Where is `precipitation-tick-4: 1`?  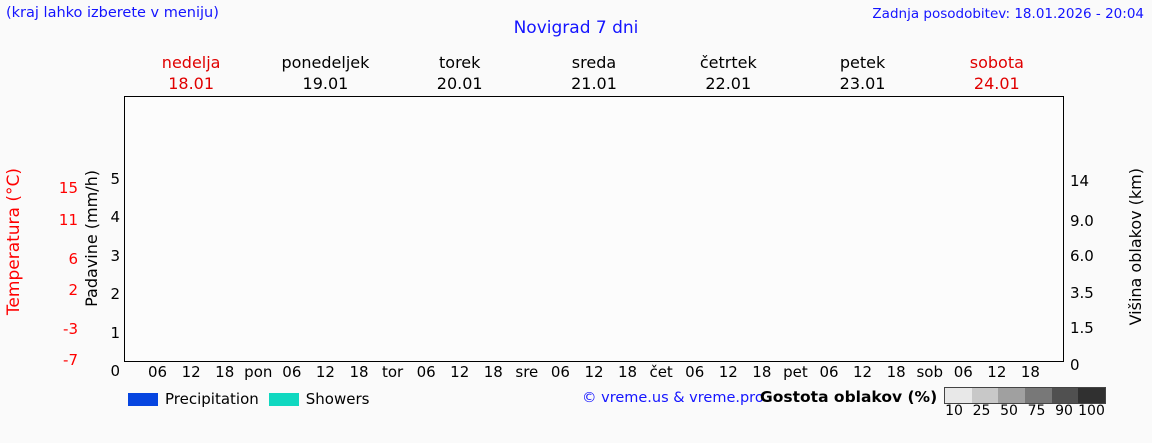 precipitation-tick-4: 1 is located at coordinates (115, 332).